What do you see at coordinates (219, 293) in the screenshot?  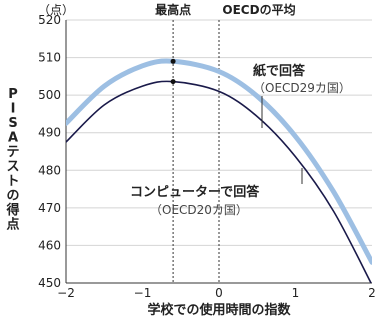 I see `x-tick-label: 0` at bounding box center [219, 293].